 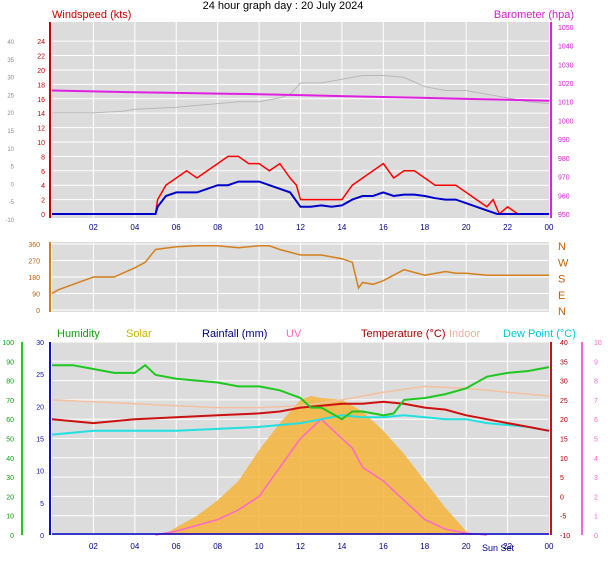 I want to click on baro-tick-label: 980, so click(x=564, y=159).